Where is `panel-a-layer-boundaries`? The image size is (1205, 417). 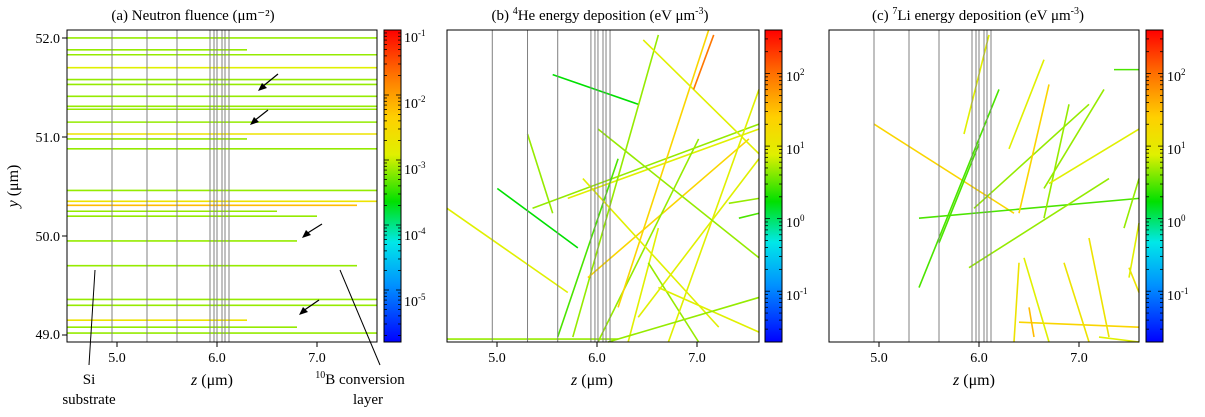 panel-a-layer-boundaries is located at coordinates (170, 186).